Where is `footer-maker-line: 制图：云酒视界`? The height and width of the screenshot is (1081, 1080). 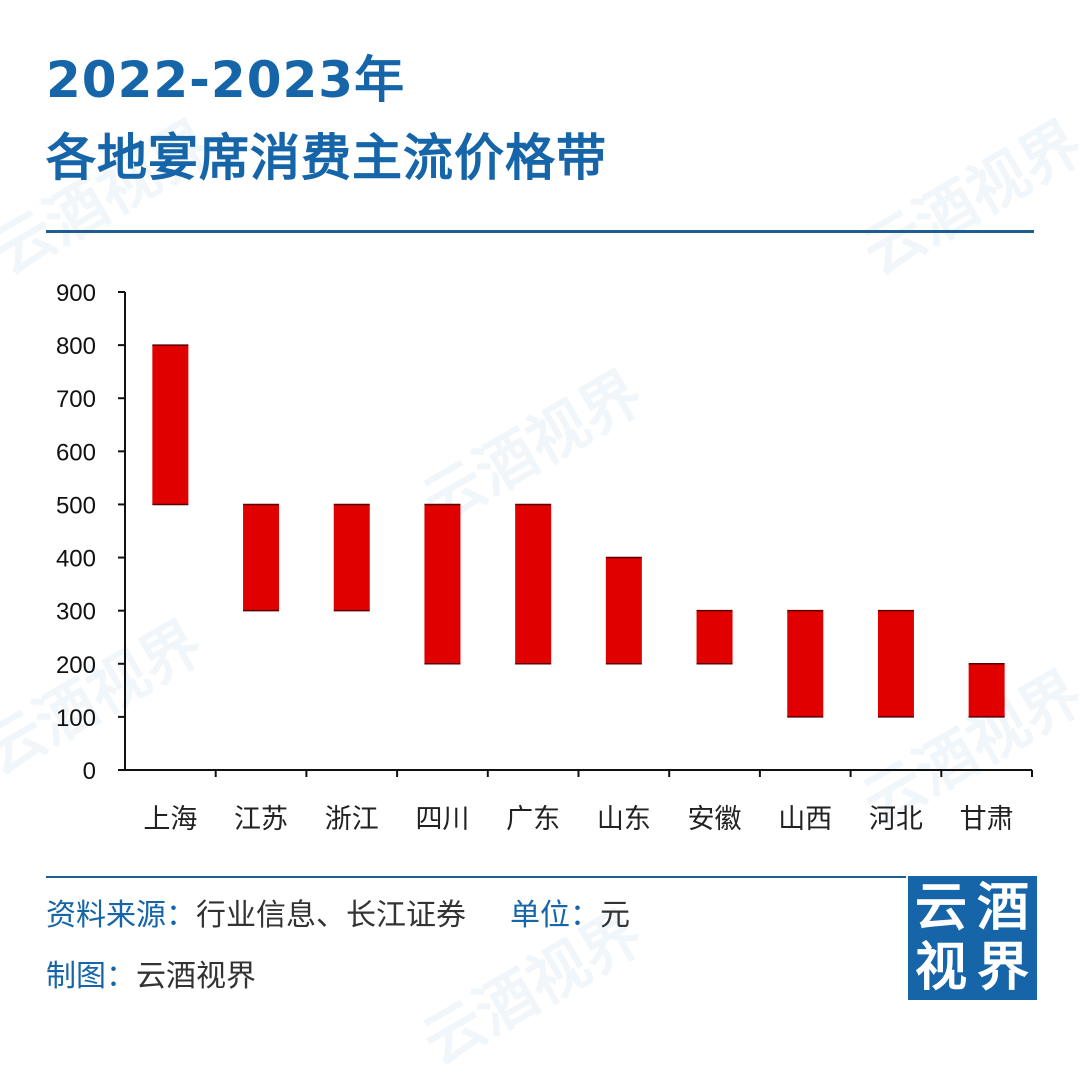 footer-maker-line: 制图：云酒视界 is located at coordinates (151, 977).